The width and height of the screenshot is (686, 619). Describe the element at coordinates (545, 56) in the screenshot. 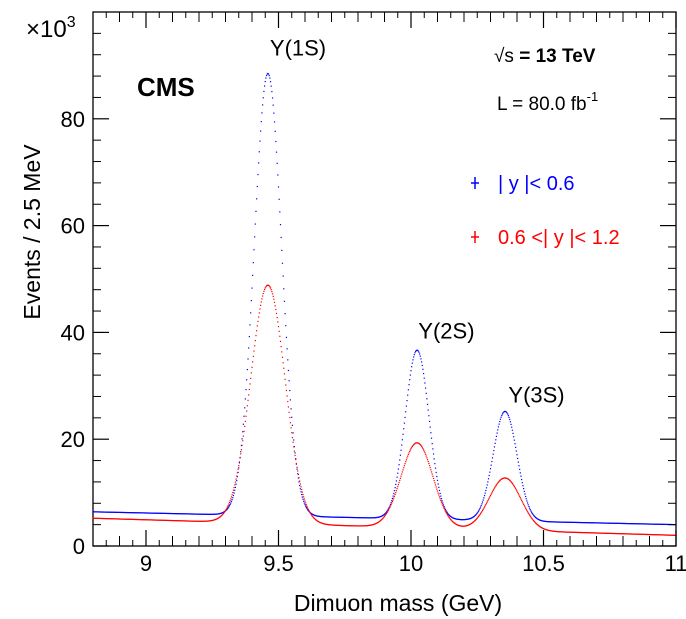

I see `energy-label: √s = 13 TeV` at that location.